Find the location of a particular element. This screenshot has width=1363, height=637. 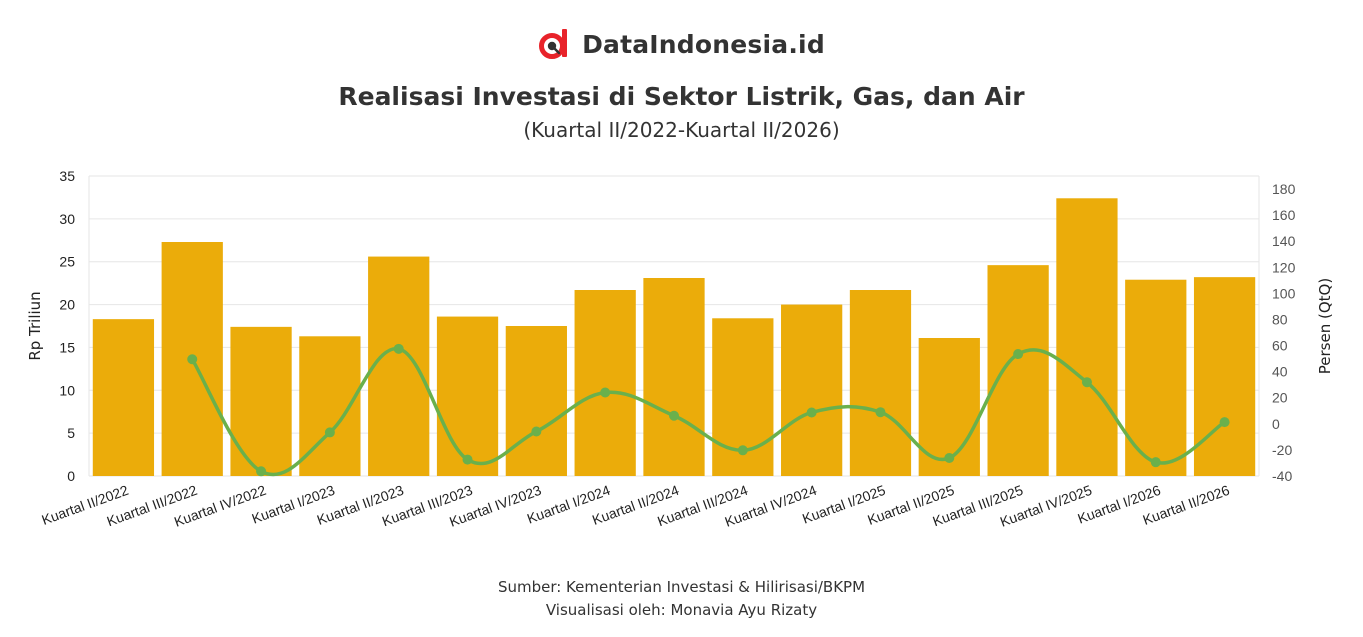

y-tick-label: 10 is located at coordinates (67, 390).